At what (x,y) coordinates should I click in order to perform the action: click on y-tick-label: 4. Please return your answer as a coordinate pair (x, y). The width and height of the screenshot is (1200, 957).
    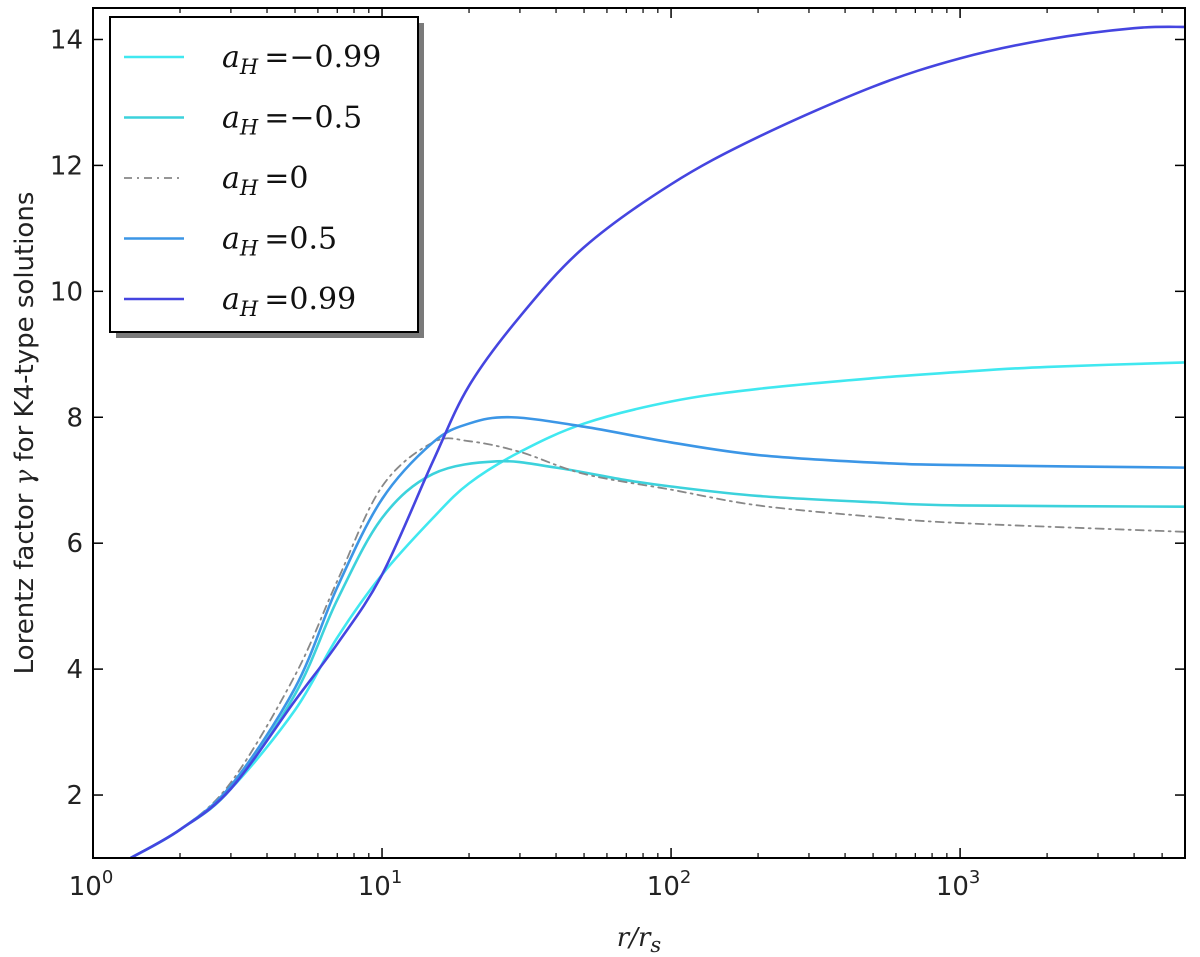
    Looking at the image, I should click on (74, 670).